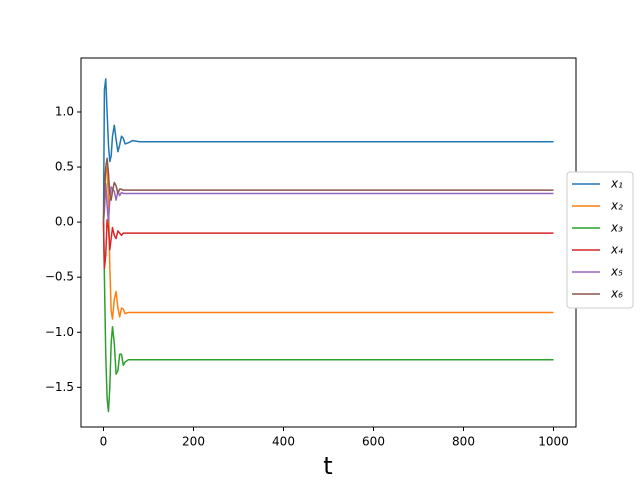 The image size is (640, 480). Describe the element at coordinates (64, 111) in the screenshot. I see `y-tick-label: 1.0` at that location.